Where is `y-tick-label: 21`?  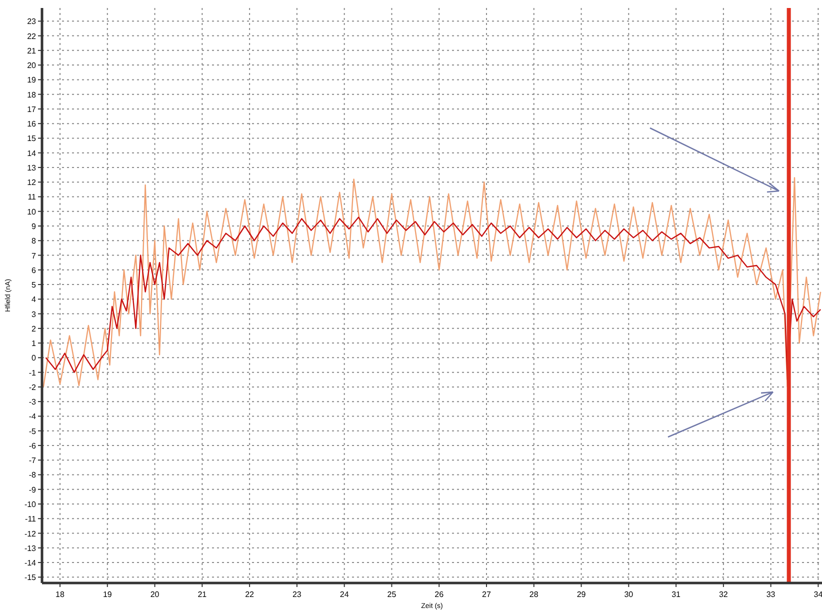 y-tick-label: 21 is located at coordinates (32, 51).